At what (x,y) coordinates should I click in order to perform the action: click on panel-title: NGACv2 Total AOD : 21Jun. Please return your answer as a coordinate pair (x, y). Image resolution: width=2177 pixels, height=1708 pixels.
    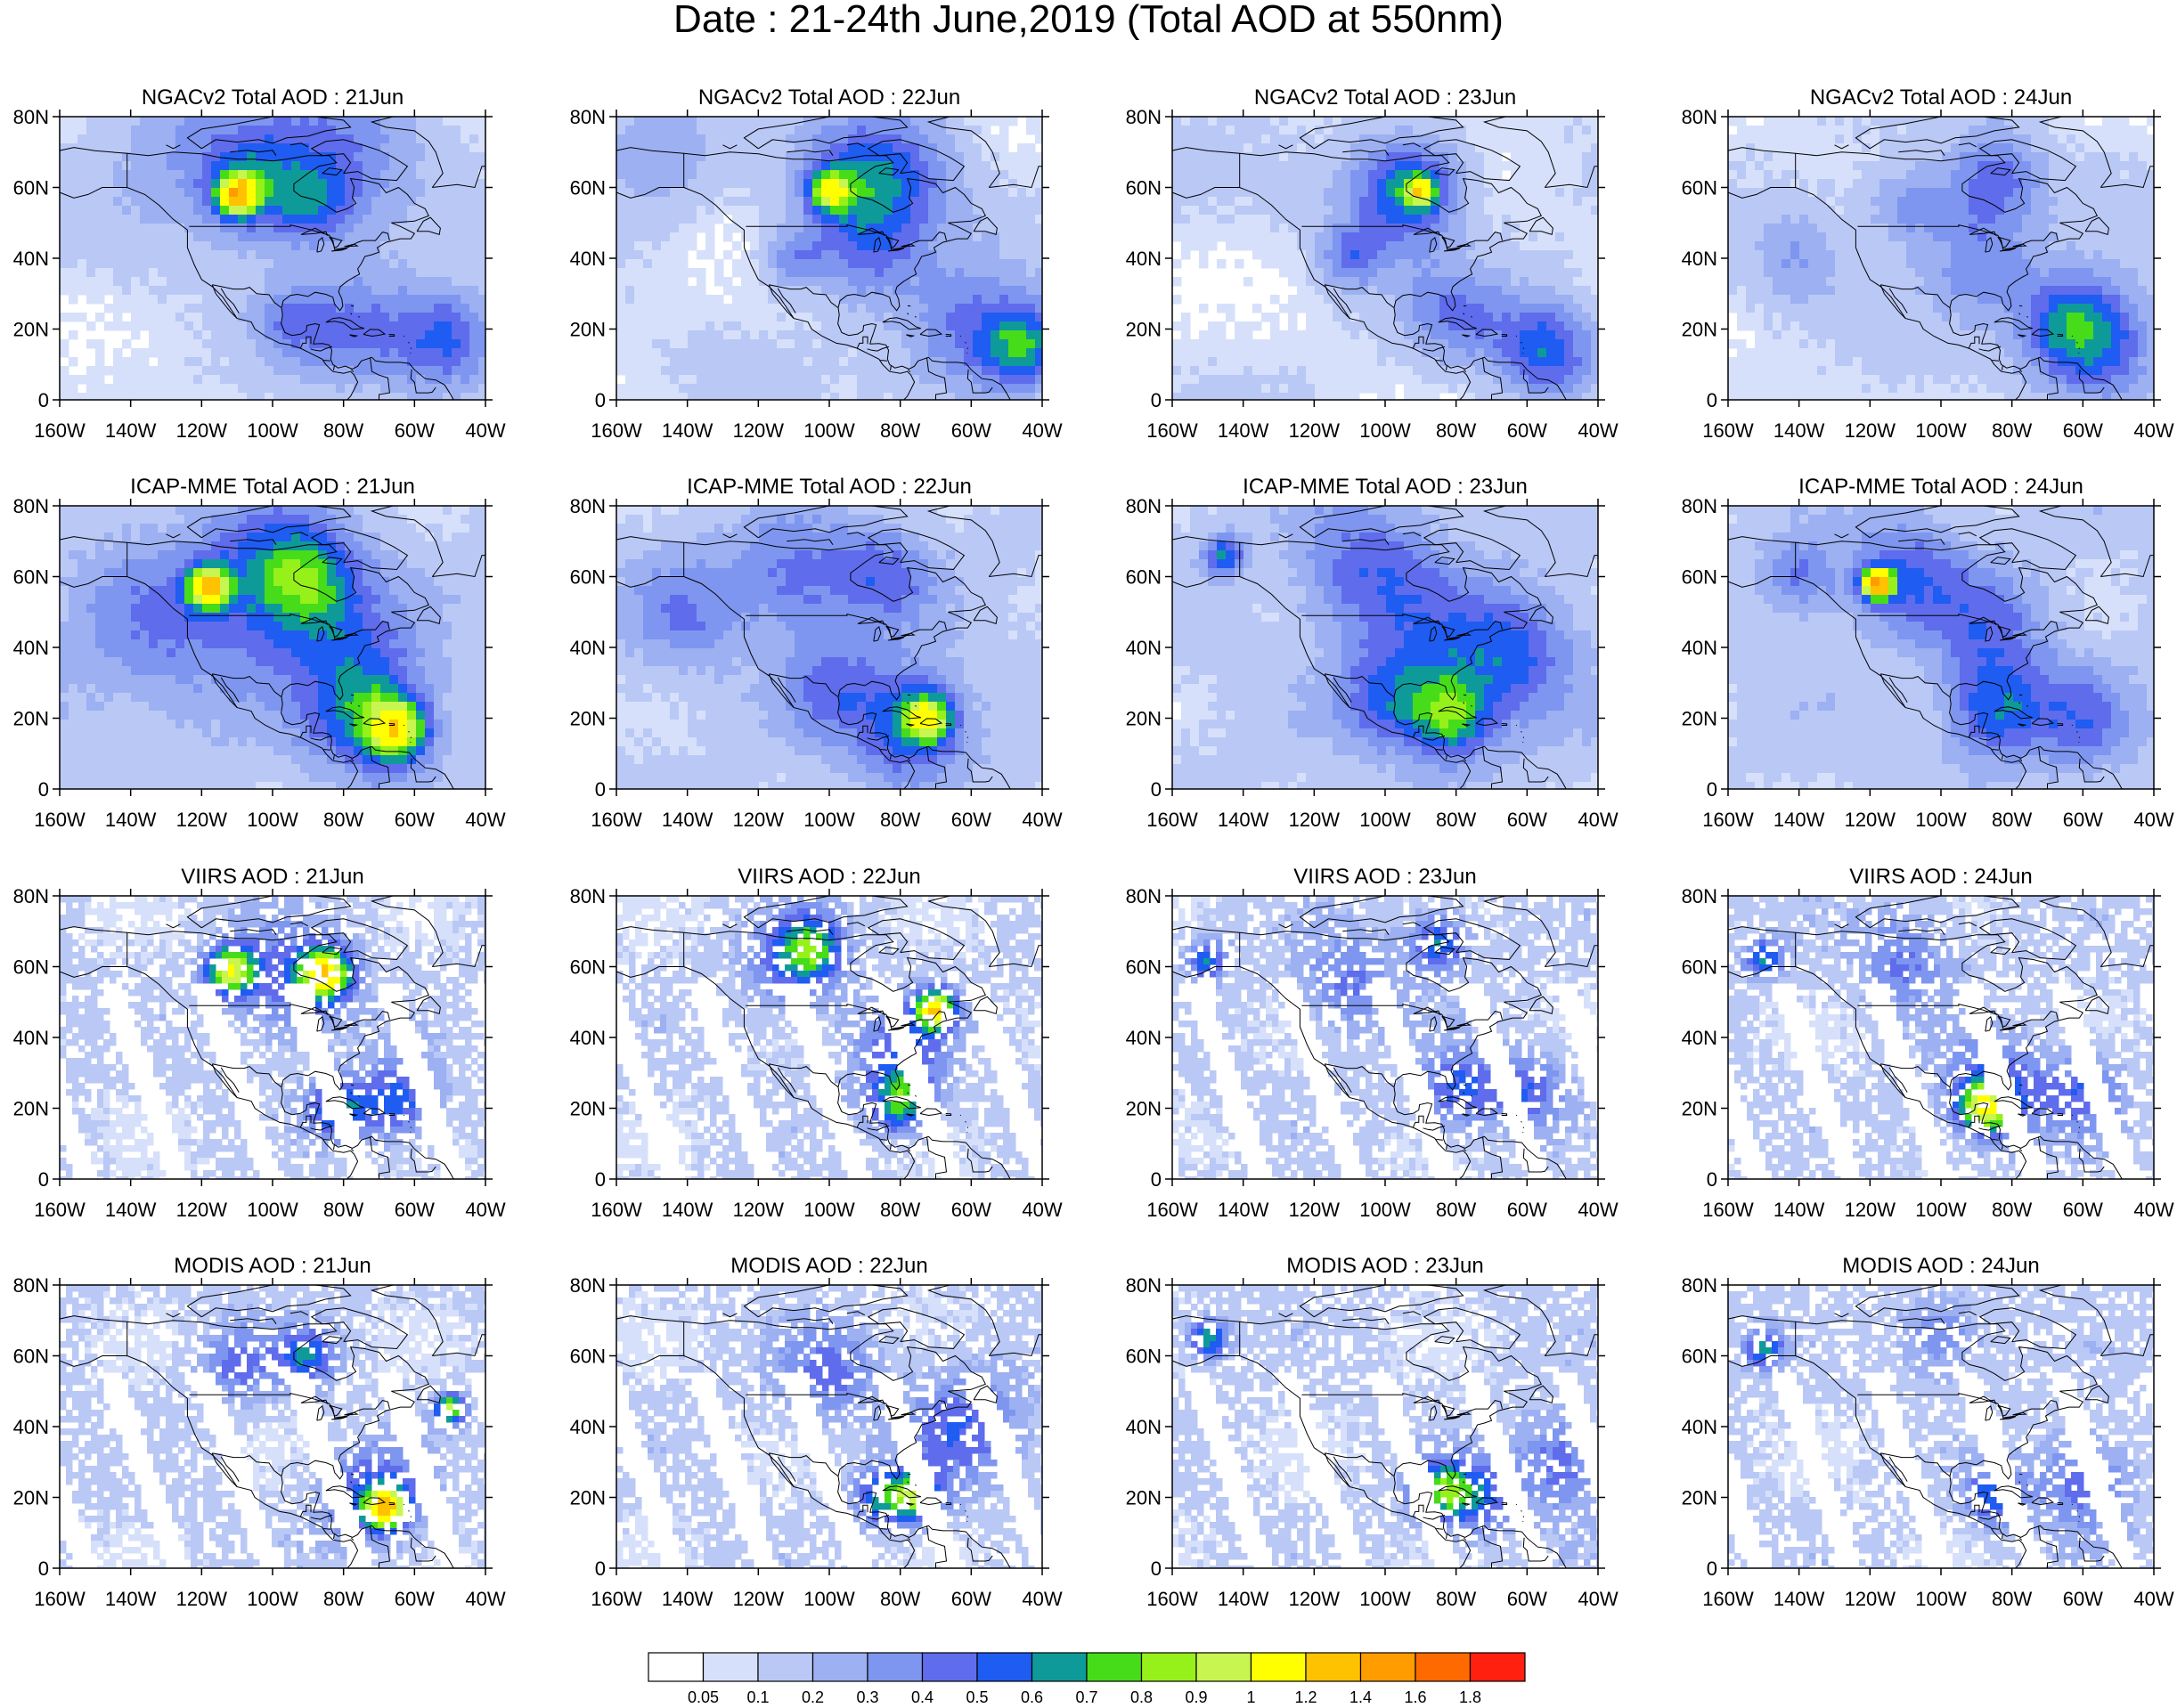
    Looking at the image, I should click on (273, 97).